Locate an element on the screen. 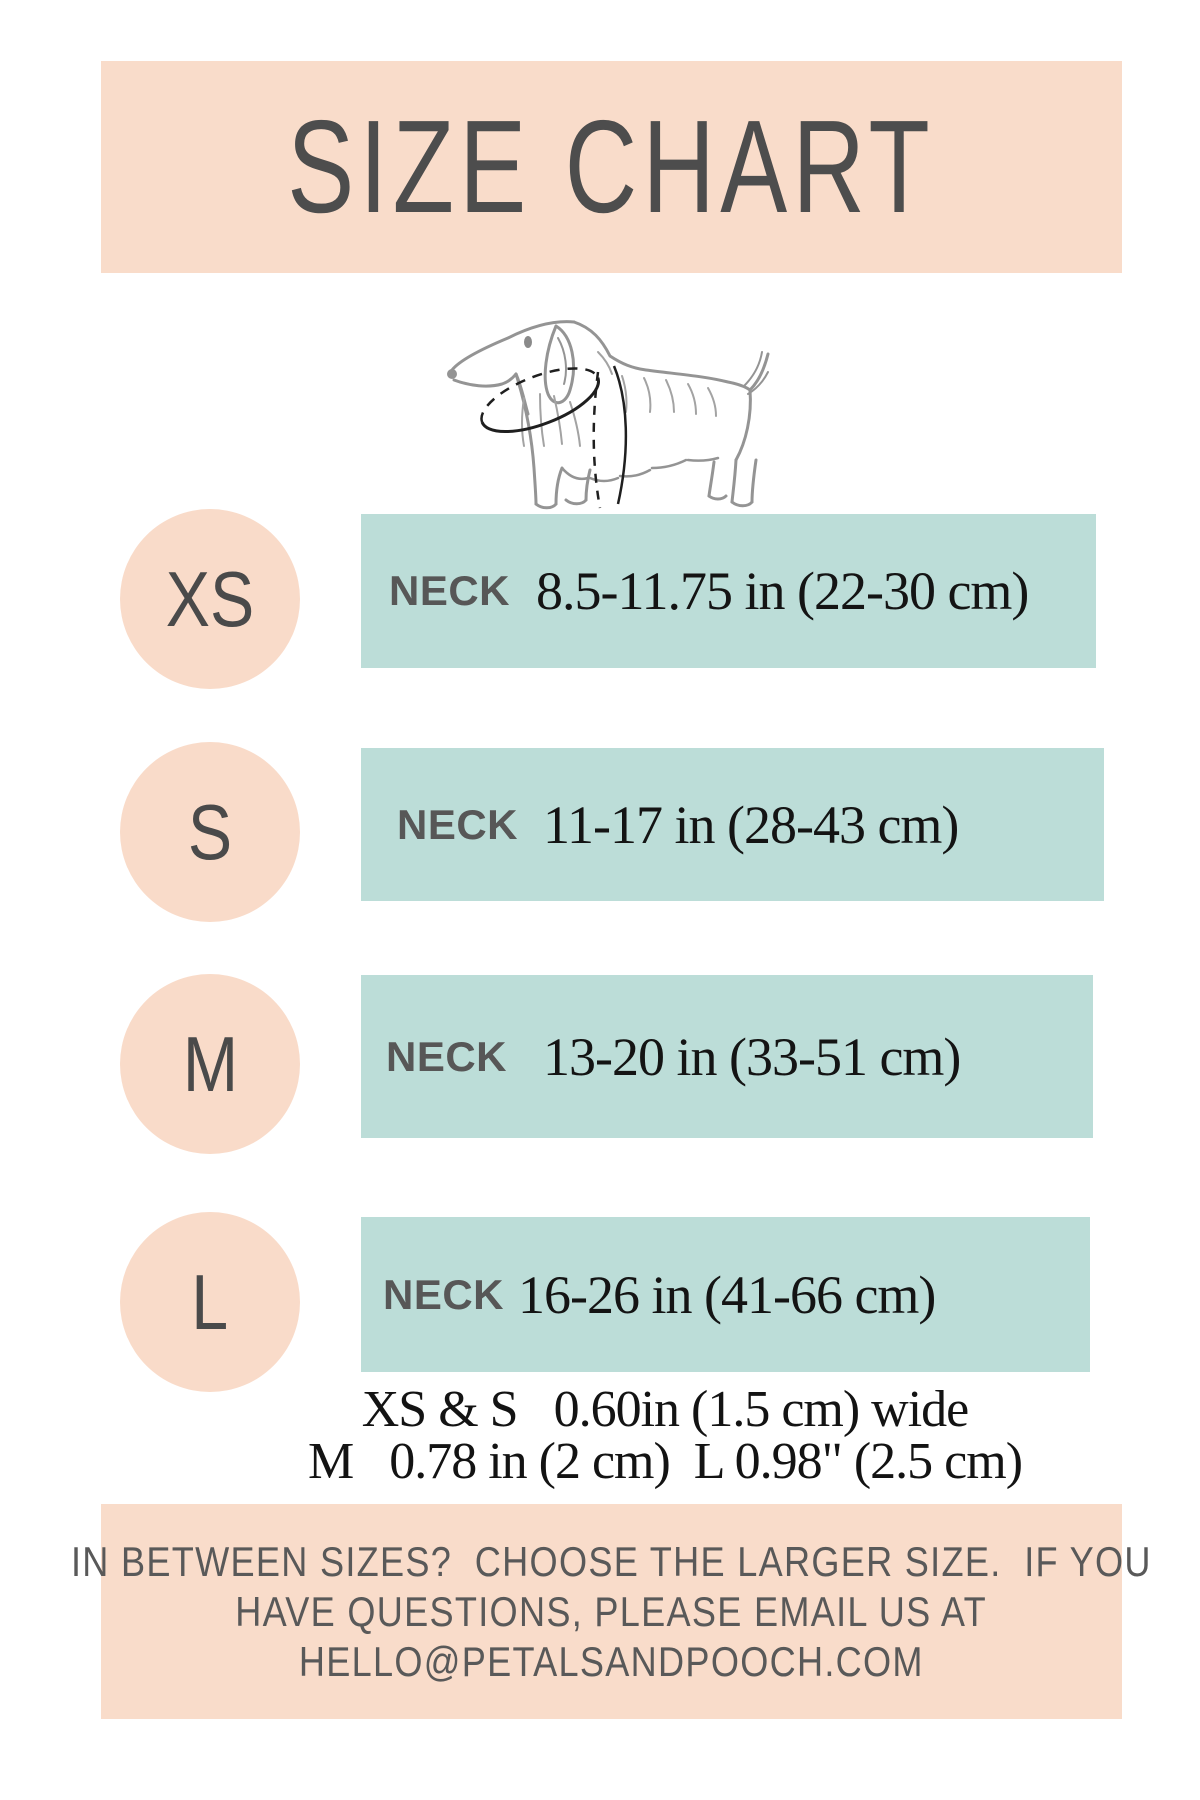  neck-value: 13-20 in (33-51 cm) is located at coordinates (752, 1056).